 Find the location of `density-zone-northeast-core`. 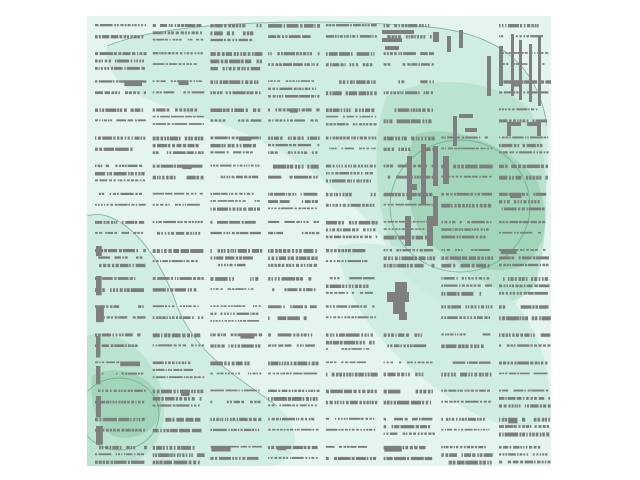

density-zone-northeast-core is located at coordinates (476, 201).